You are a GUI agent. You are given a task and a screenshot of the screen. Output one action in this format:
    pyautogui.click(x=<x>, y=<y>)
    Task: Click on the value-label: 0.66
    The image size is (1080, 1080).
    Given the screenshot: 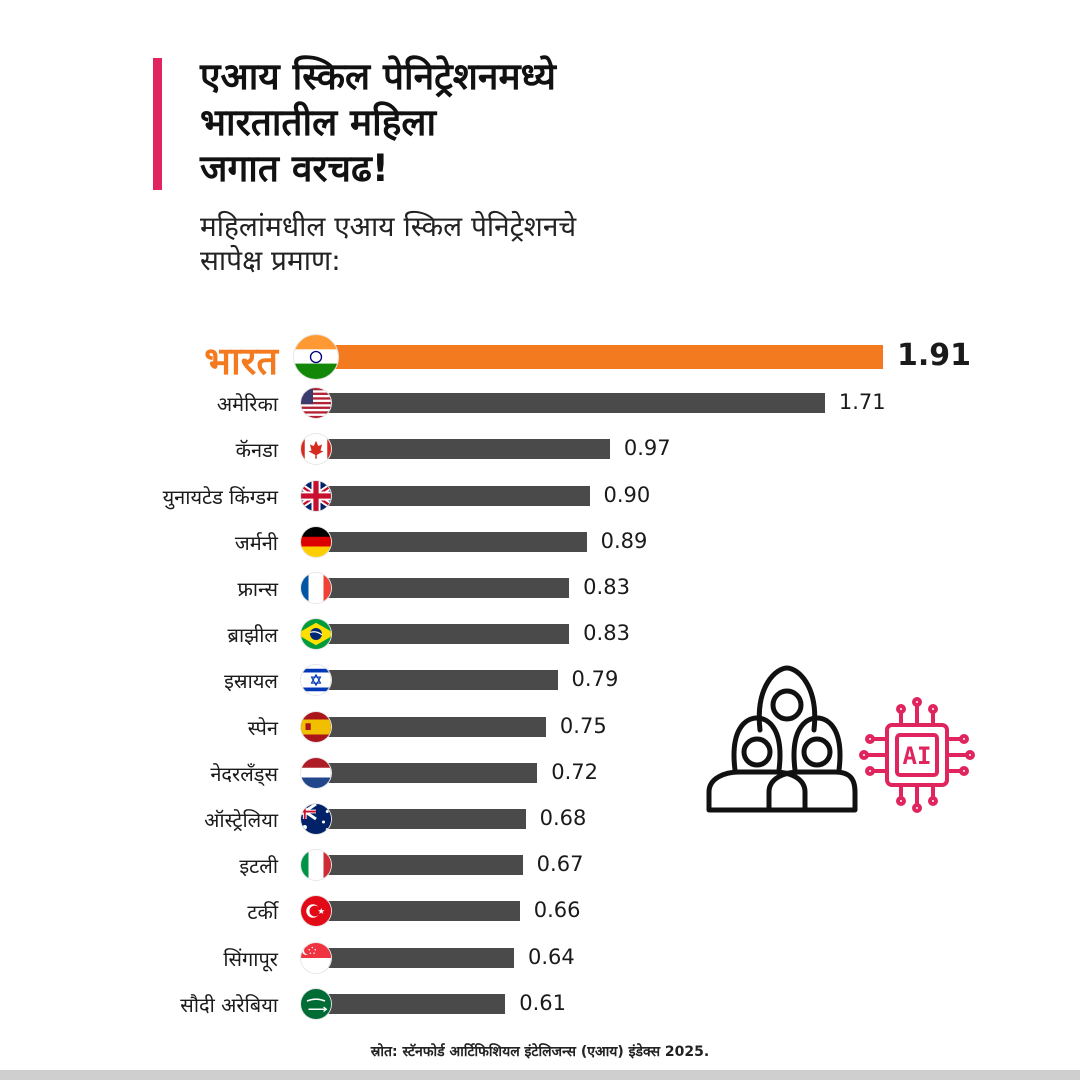 What is the action you would take?
    pyautogui.click(x=557, y=910)
    